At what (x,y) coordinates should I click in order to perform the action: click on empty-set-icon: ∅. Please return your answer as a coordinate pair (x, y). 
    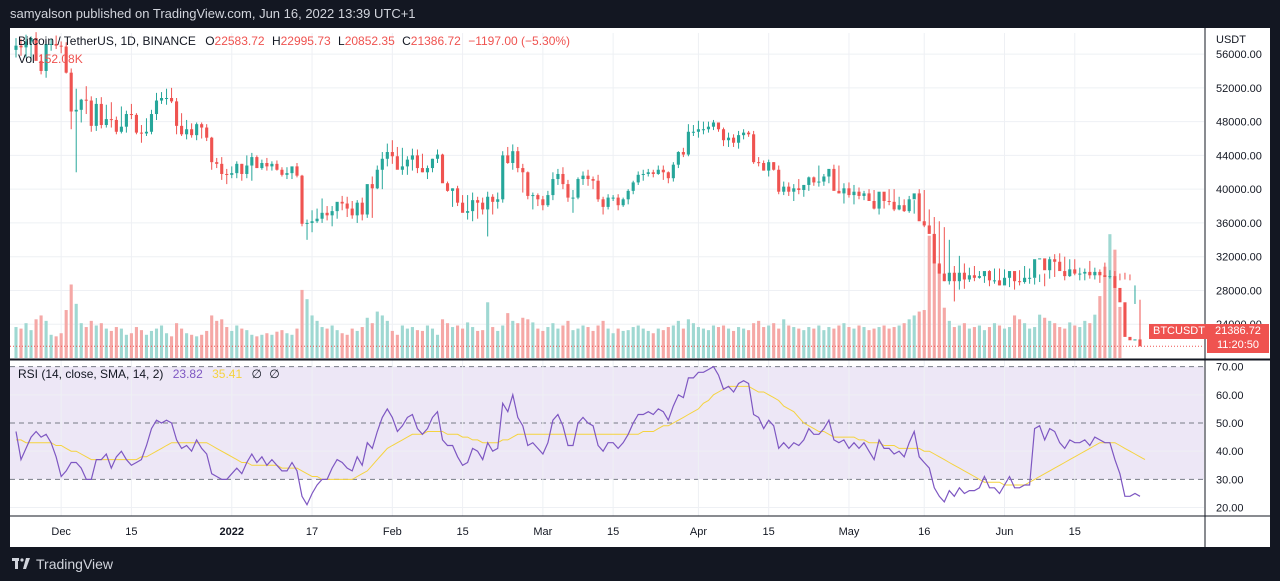
    Looking at the image, I should click on (256, 374).